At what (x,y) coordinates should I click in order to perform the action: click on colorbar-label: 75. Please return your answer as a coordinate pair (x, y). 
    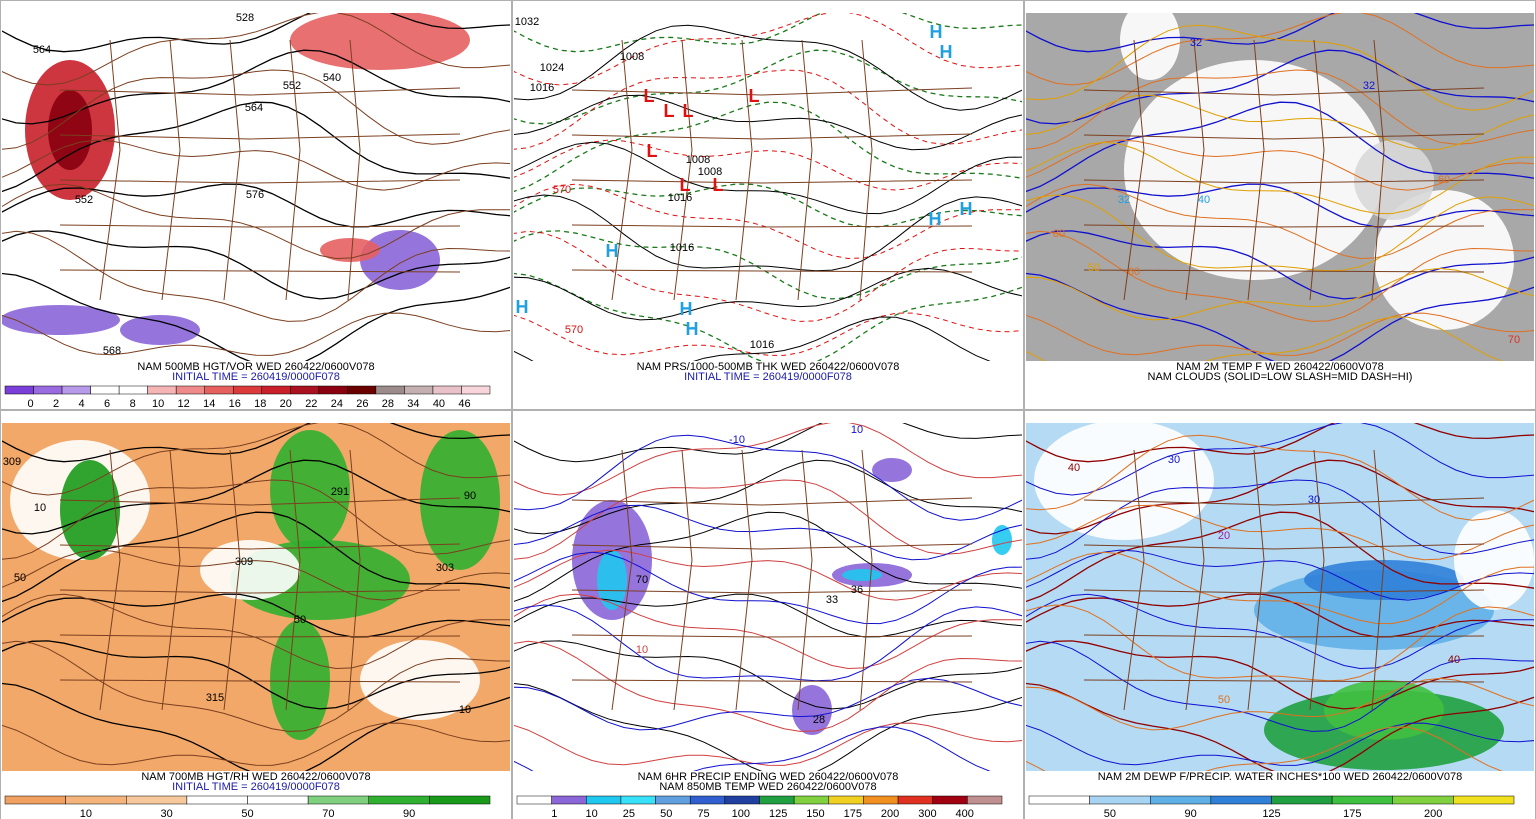
    Looking at the image, I should click on (703, 813).